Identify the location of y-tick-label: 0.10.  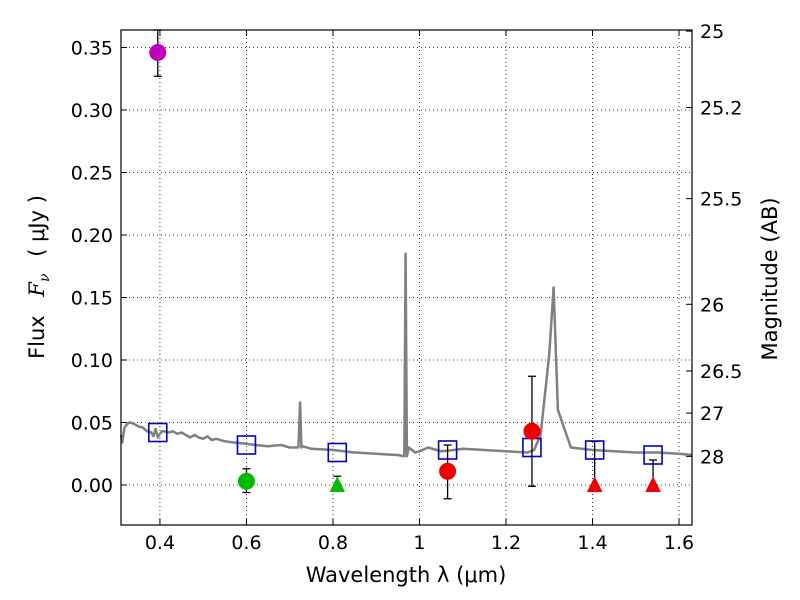
(92, 361).